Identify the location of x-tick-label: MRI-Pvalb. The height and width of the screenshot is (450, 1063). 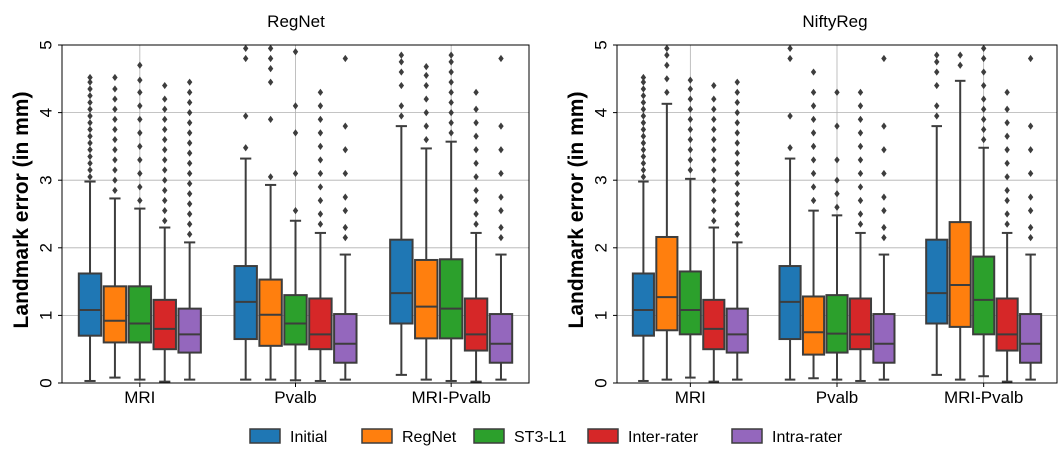
(450, 397).